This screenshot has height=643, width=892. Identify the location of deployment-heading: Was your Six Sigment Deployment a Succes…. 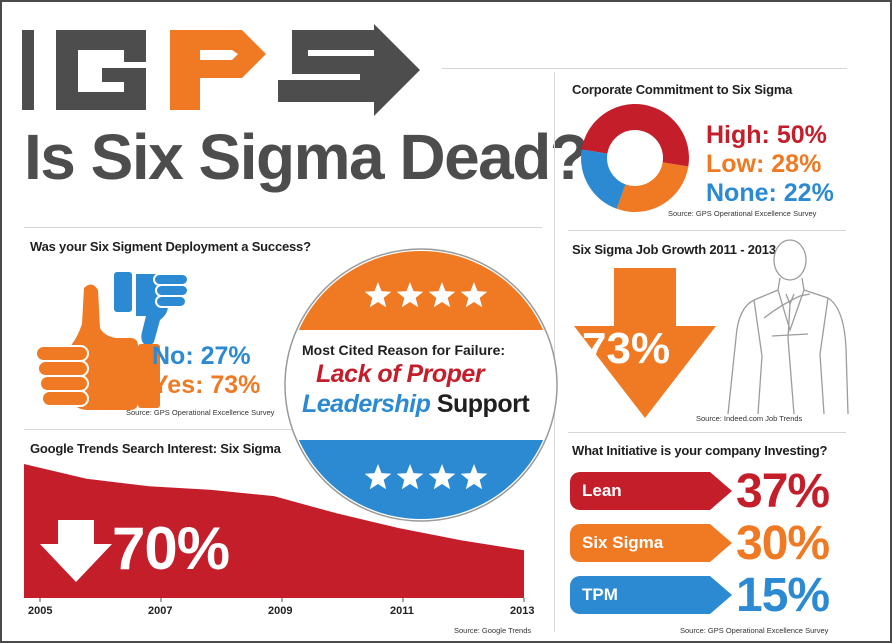
(170, 246).